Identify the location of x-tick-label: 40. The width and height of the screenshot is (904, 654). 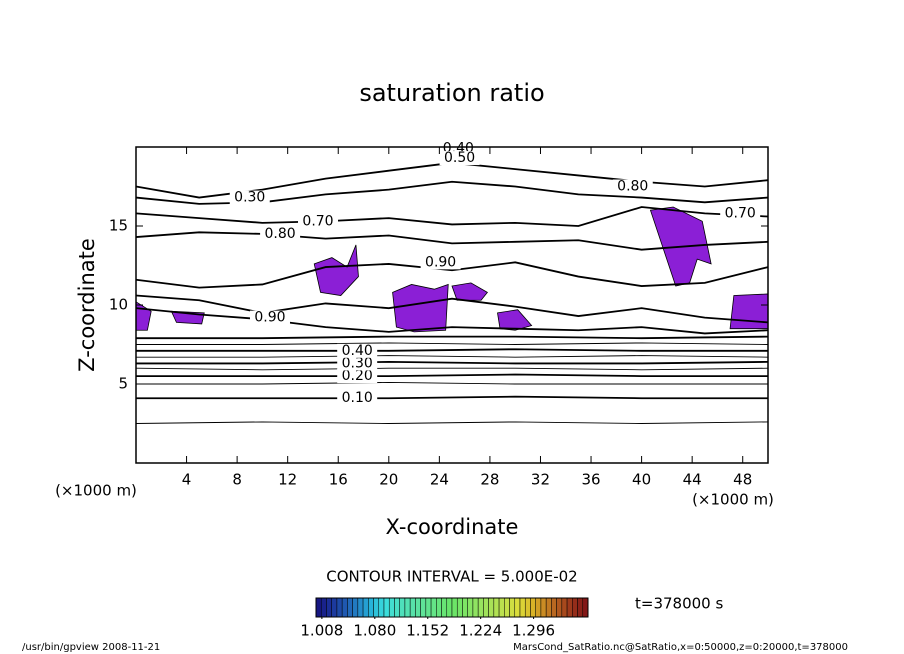
(641, 480).